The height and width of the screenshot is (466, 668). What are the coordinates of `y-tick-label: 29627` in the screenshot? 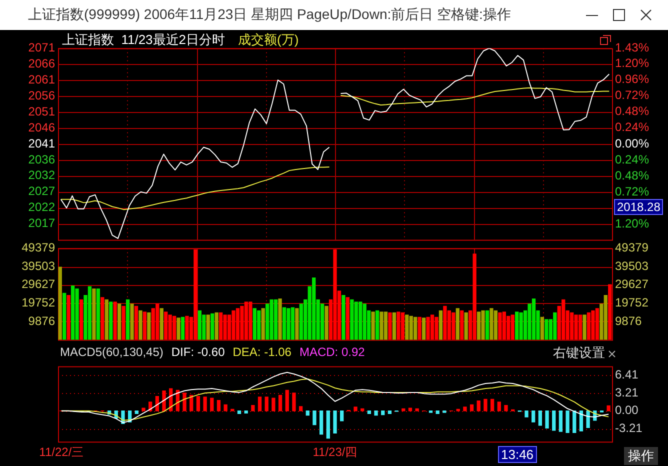 It's located at (39, 284).